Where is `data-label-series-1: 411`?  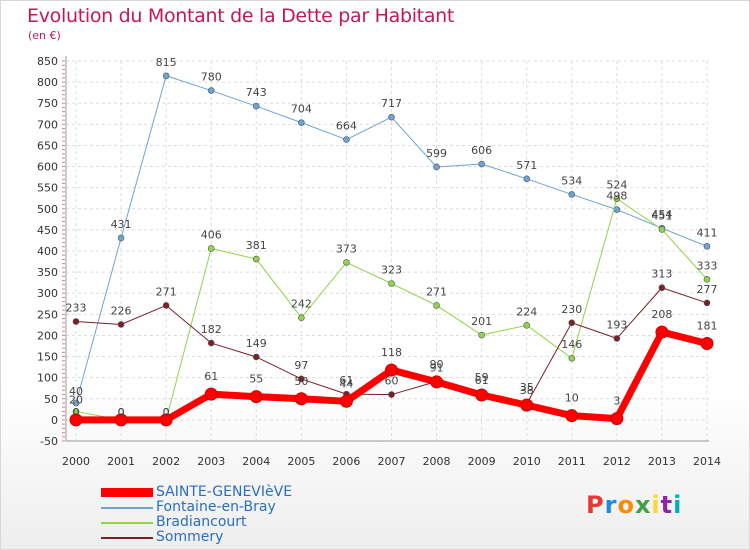 data-label-series-1: 411 is located at coordinates (707, 232).